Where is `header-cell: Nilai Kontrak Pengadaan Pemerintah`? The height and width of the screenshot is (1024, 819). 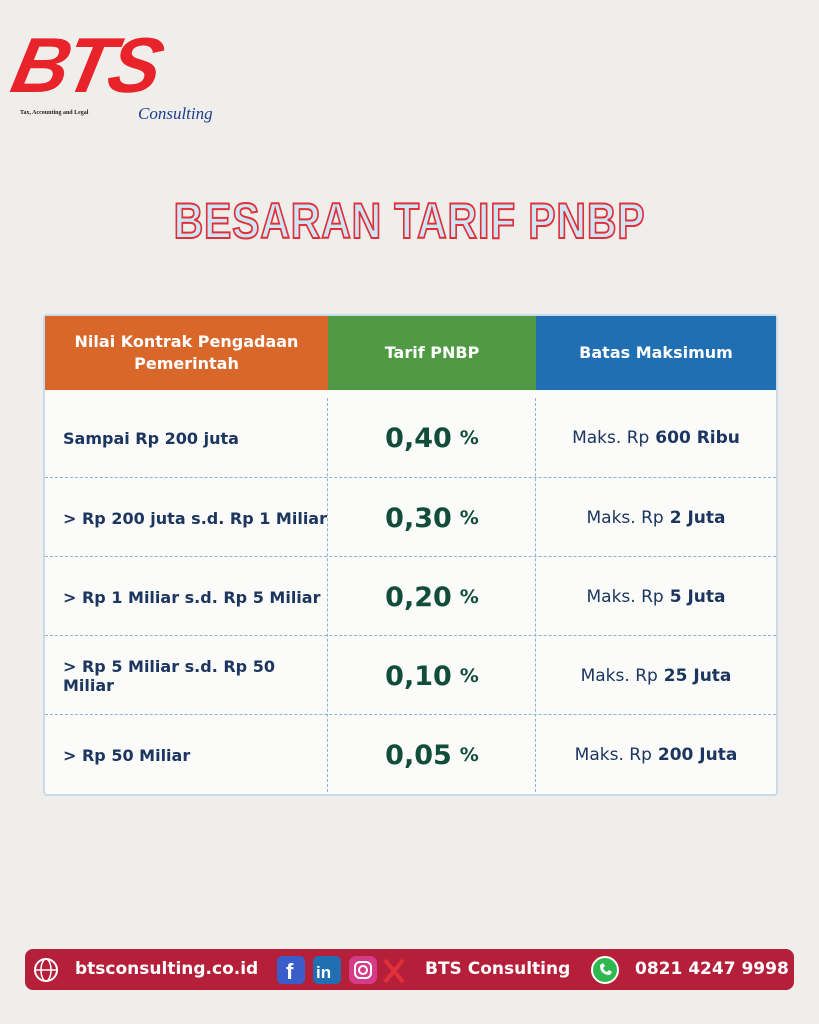 header-cell: Nilai Kontrak Pengadaan Pemerintah is located at coordinates (186, 353).